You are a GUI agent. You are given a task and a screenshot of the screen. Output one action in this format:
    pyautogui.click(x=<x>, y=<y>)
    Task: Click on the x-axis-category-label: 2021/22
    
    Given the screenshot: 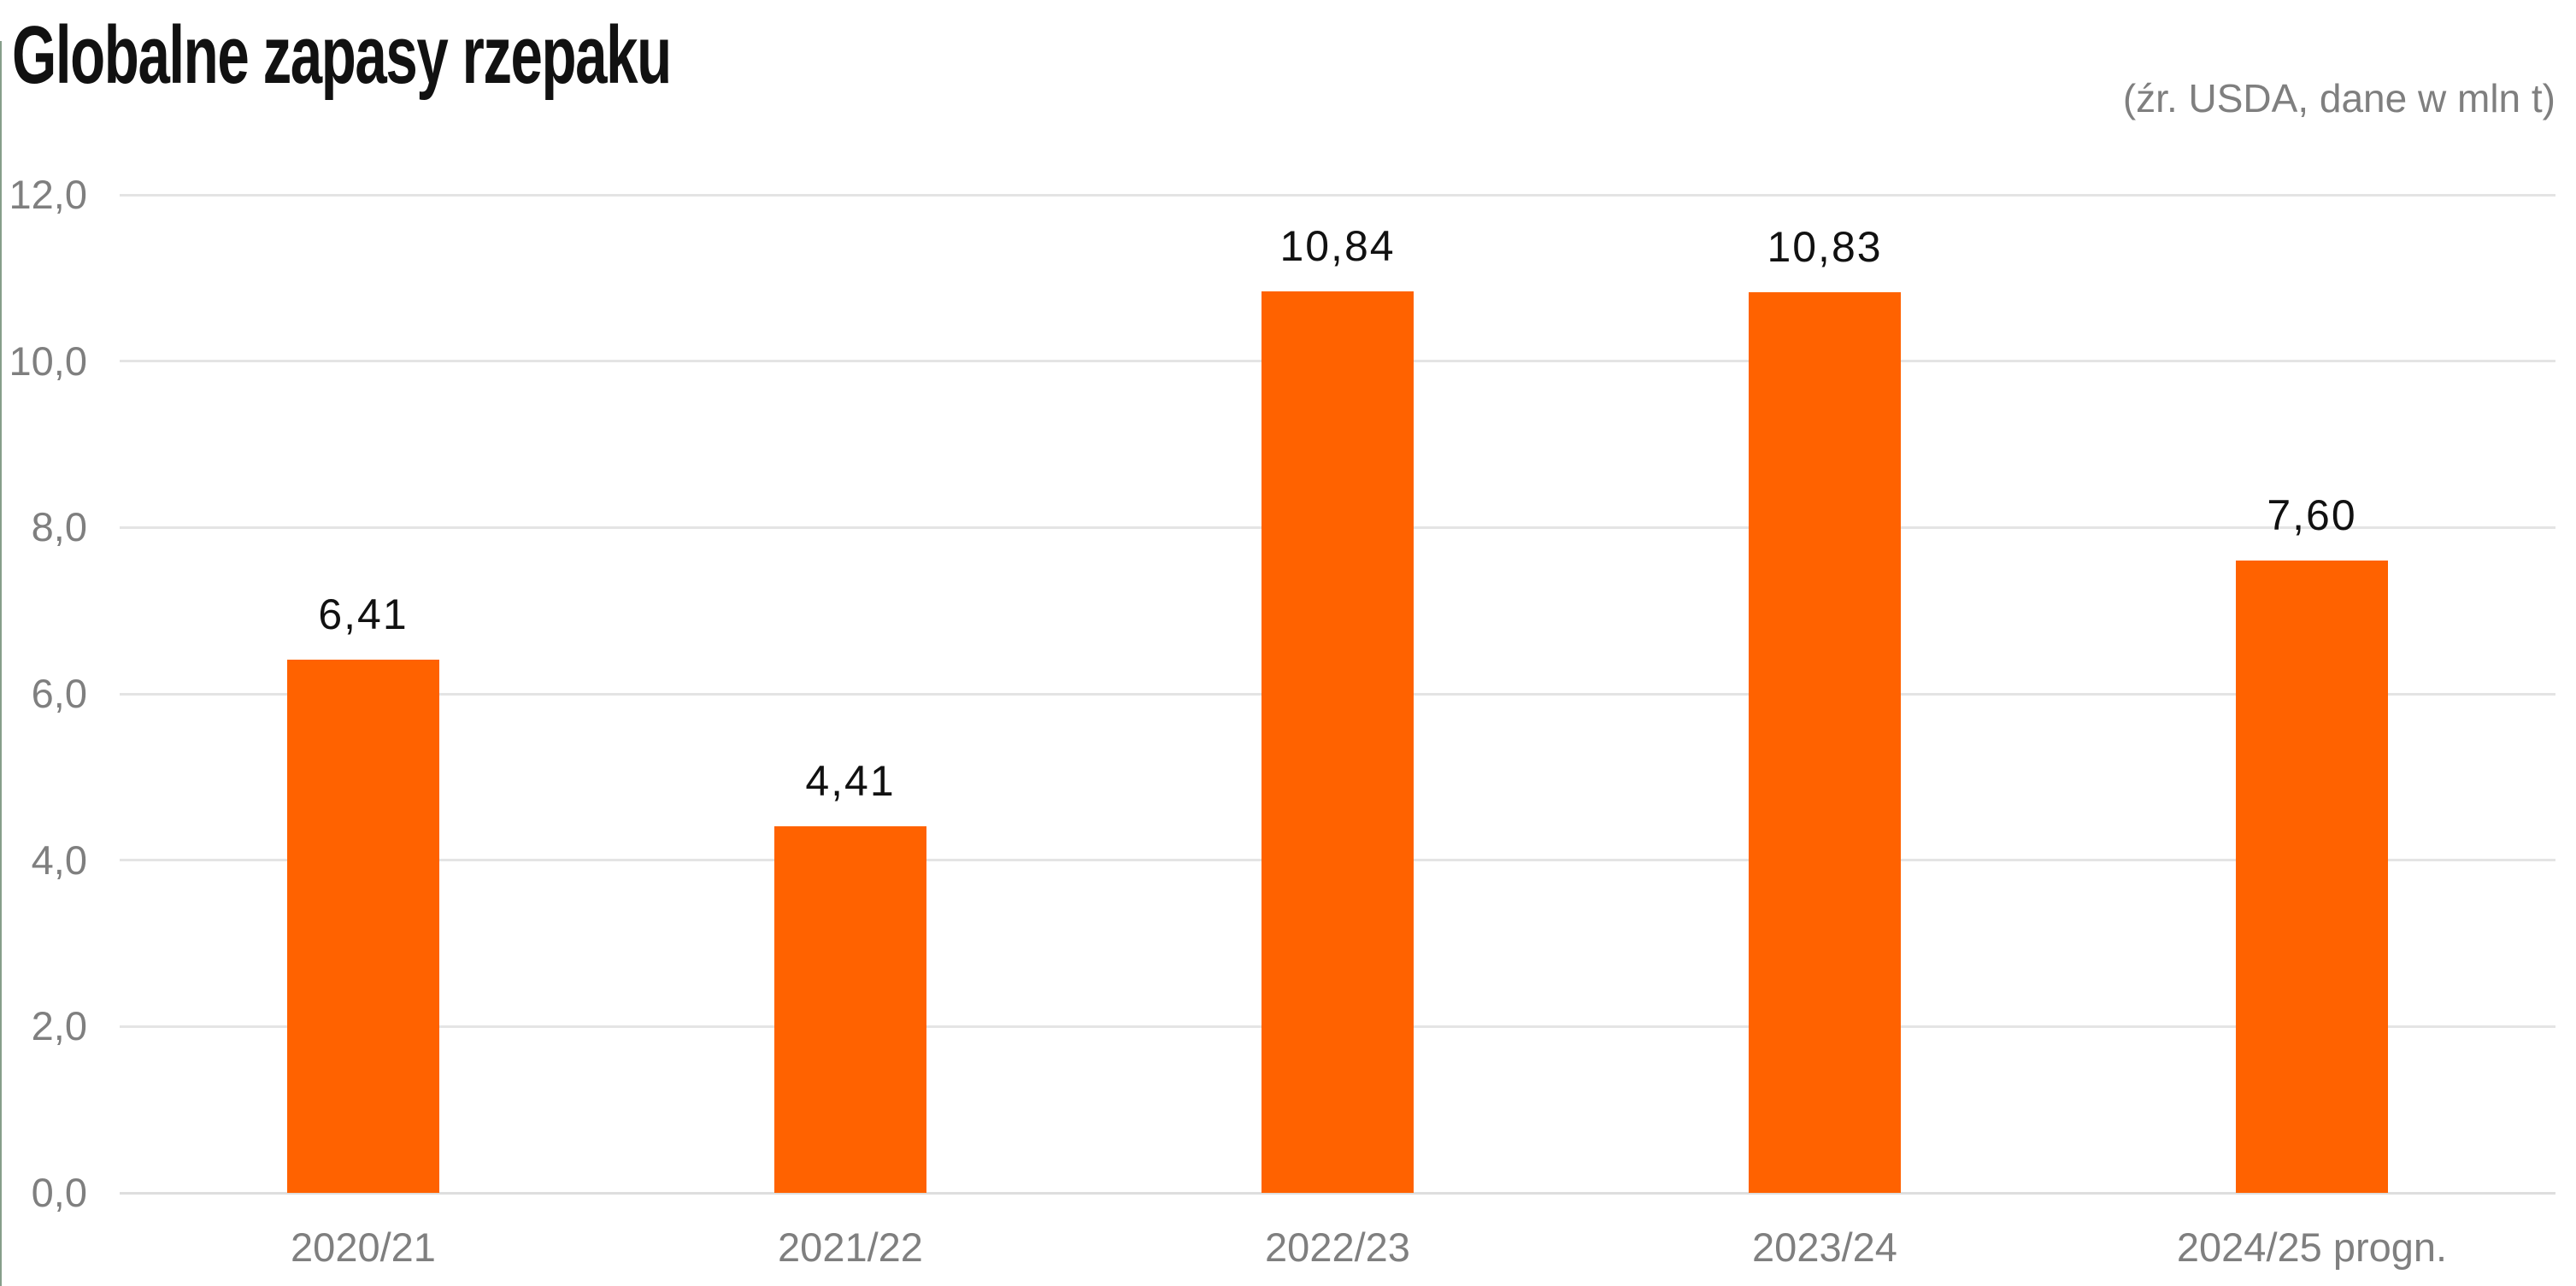 What is the action you would take?
    pyautogui.click(x=850, y=1247)
    